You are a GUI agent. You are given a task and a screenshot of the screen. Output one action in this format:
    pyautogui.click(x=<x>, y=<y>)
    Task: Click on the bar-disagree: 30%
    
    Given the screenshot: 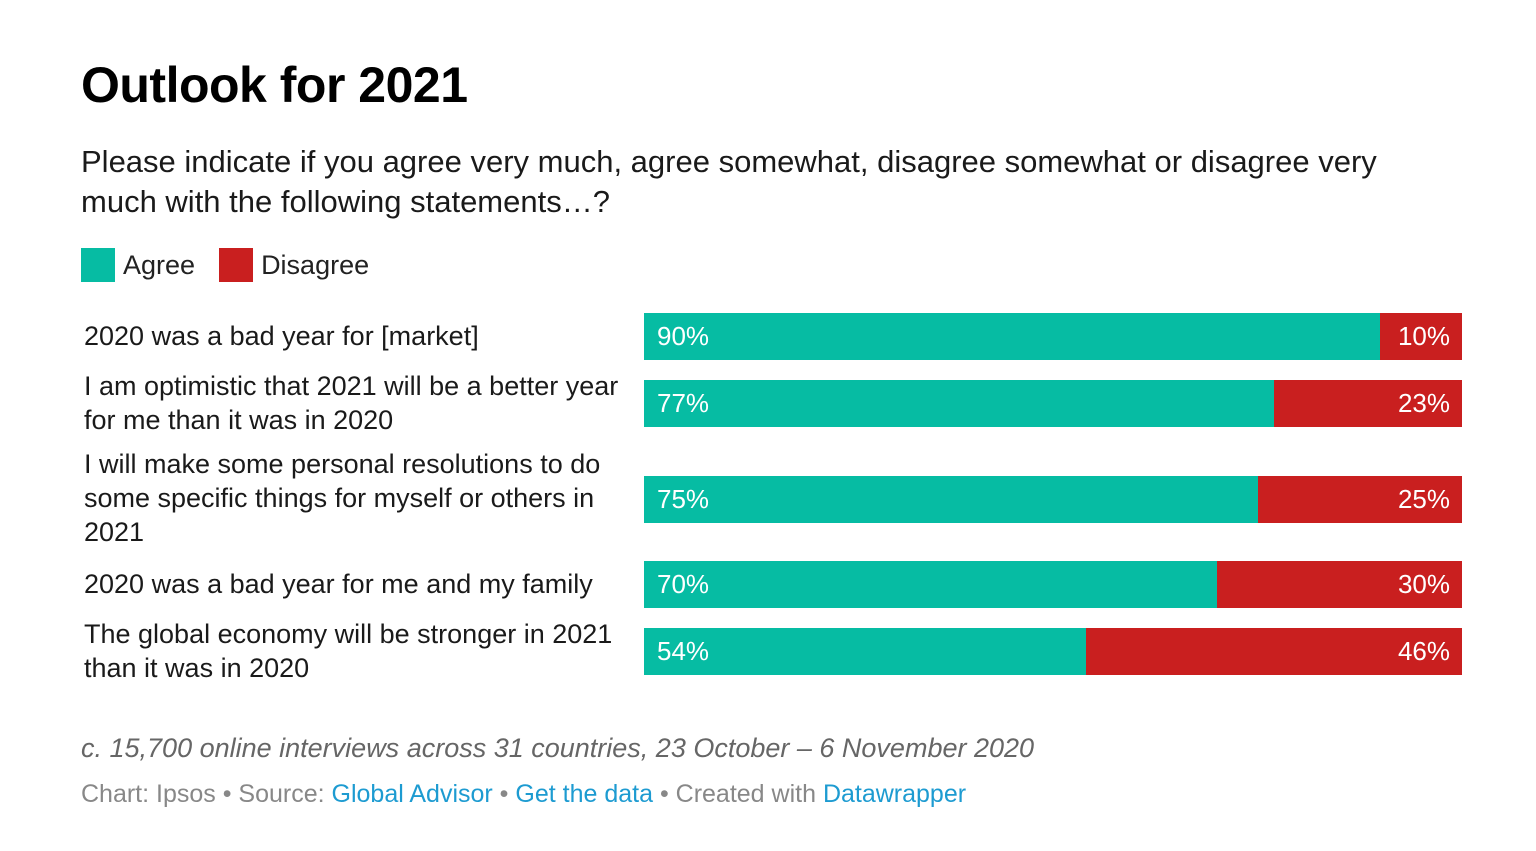 What is the action you would take?
    pyautogui.click(x=1339, y=584)
    